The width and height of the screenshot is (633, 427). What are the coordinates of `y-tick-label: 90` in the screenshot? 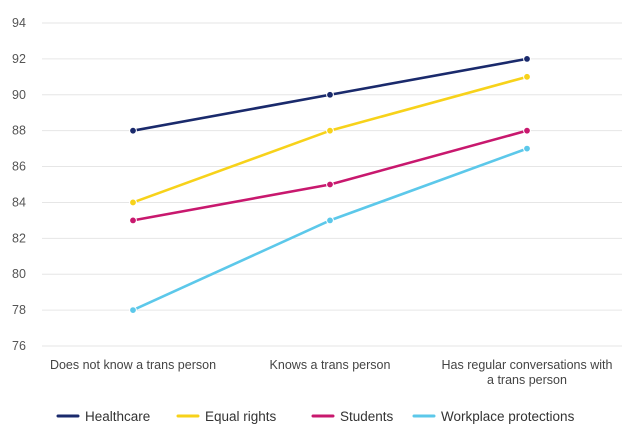 It's located at (19, 95).